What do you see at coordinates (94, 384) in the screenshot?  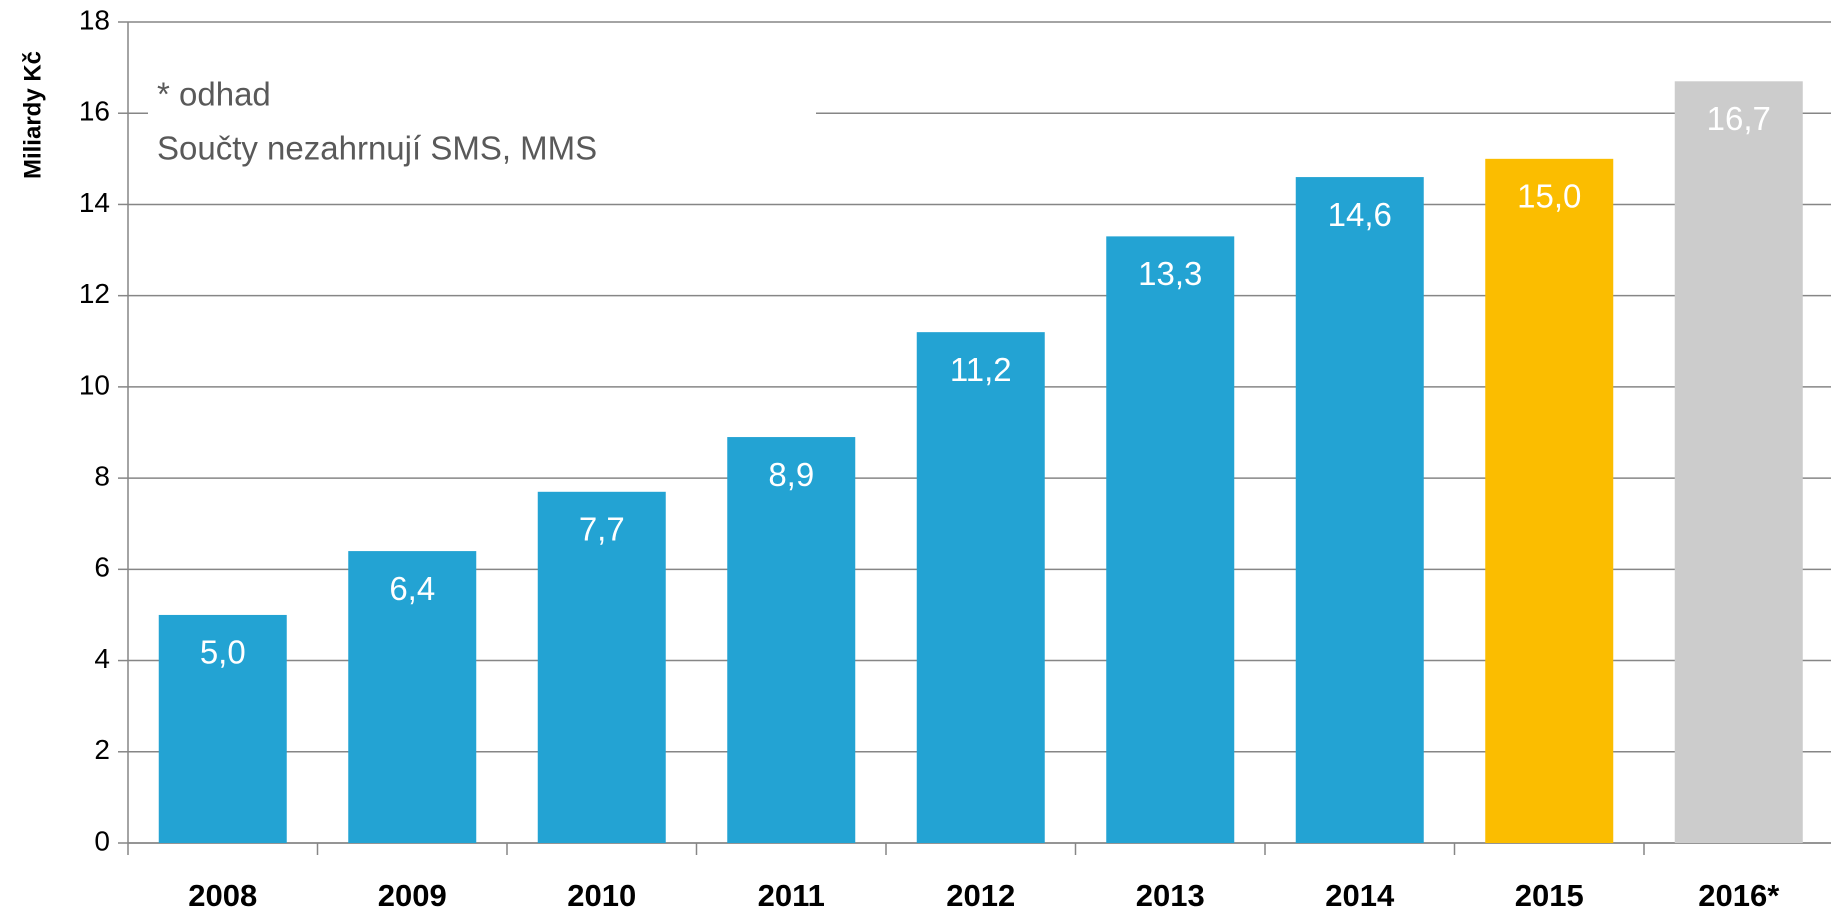 I see `y-tick-label: 10` at bounding box center [94, 384].